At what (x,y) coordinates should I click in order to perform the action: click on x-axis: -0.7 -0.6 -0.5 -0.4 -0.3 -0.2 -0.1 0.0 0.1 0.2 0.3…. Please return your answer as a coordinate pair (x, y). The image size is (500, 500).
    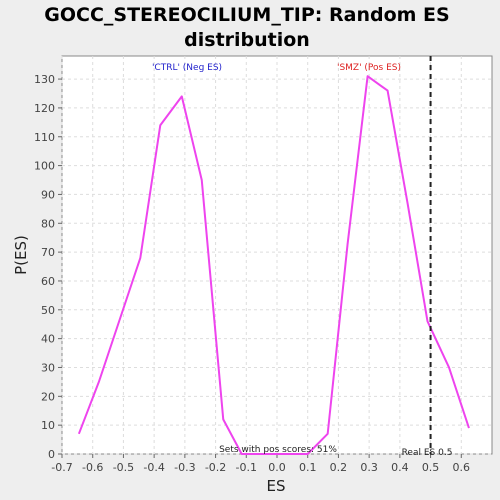
    Looking at the image, I should click on (260, 464).